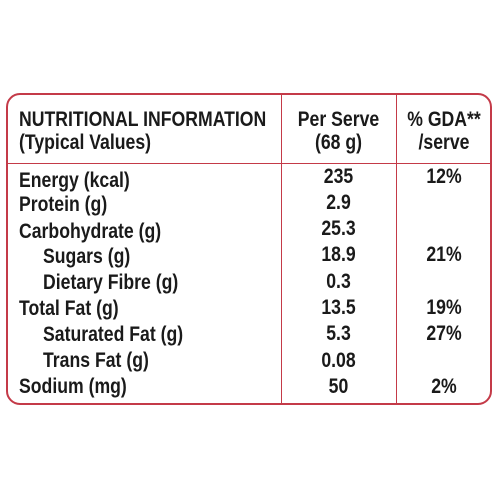 The image size is (500, 500). Describe the element at coordinates (249, 163) in the screenshot. I see `header-divider` at that location.